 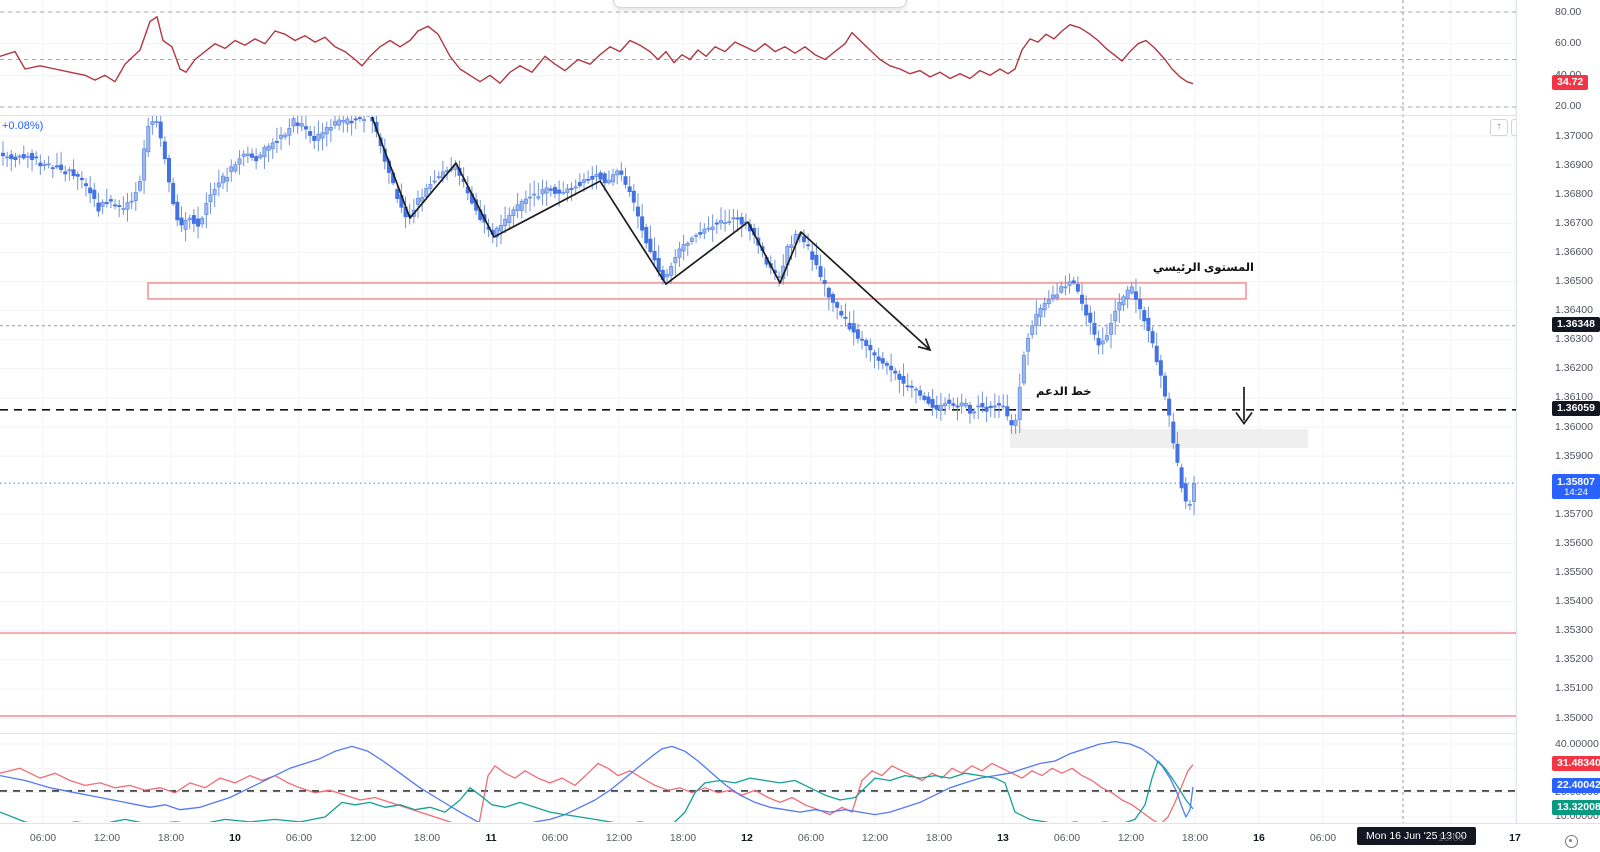 What do you see at coordinates (747, 838) in the screenshot?
I see `time-scale-label: 12` at bounding box center [747, 838].